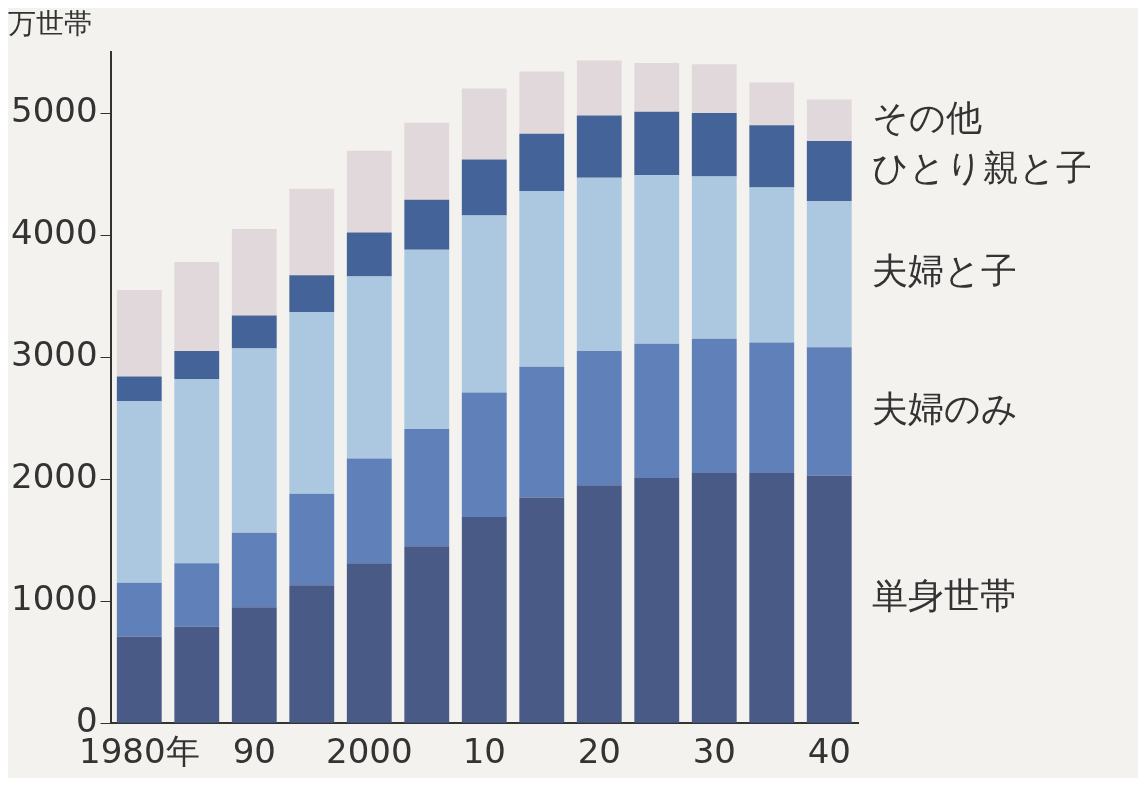  I want to click on x-tick-label: 40, so click(829, 751).